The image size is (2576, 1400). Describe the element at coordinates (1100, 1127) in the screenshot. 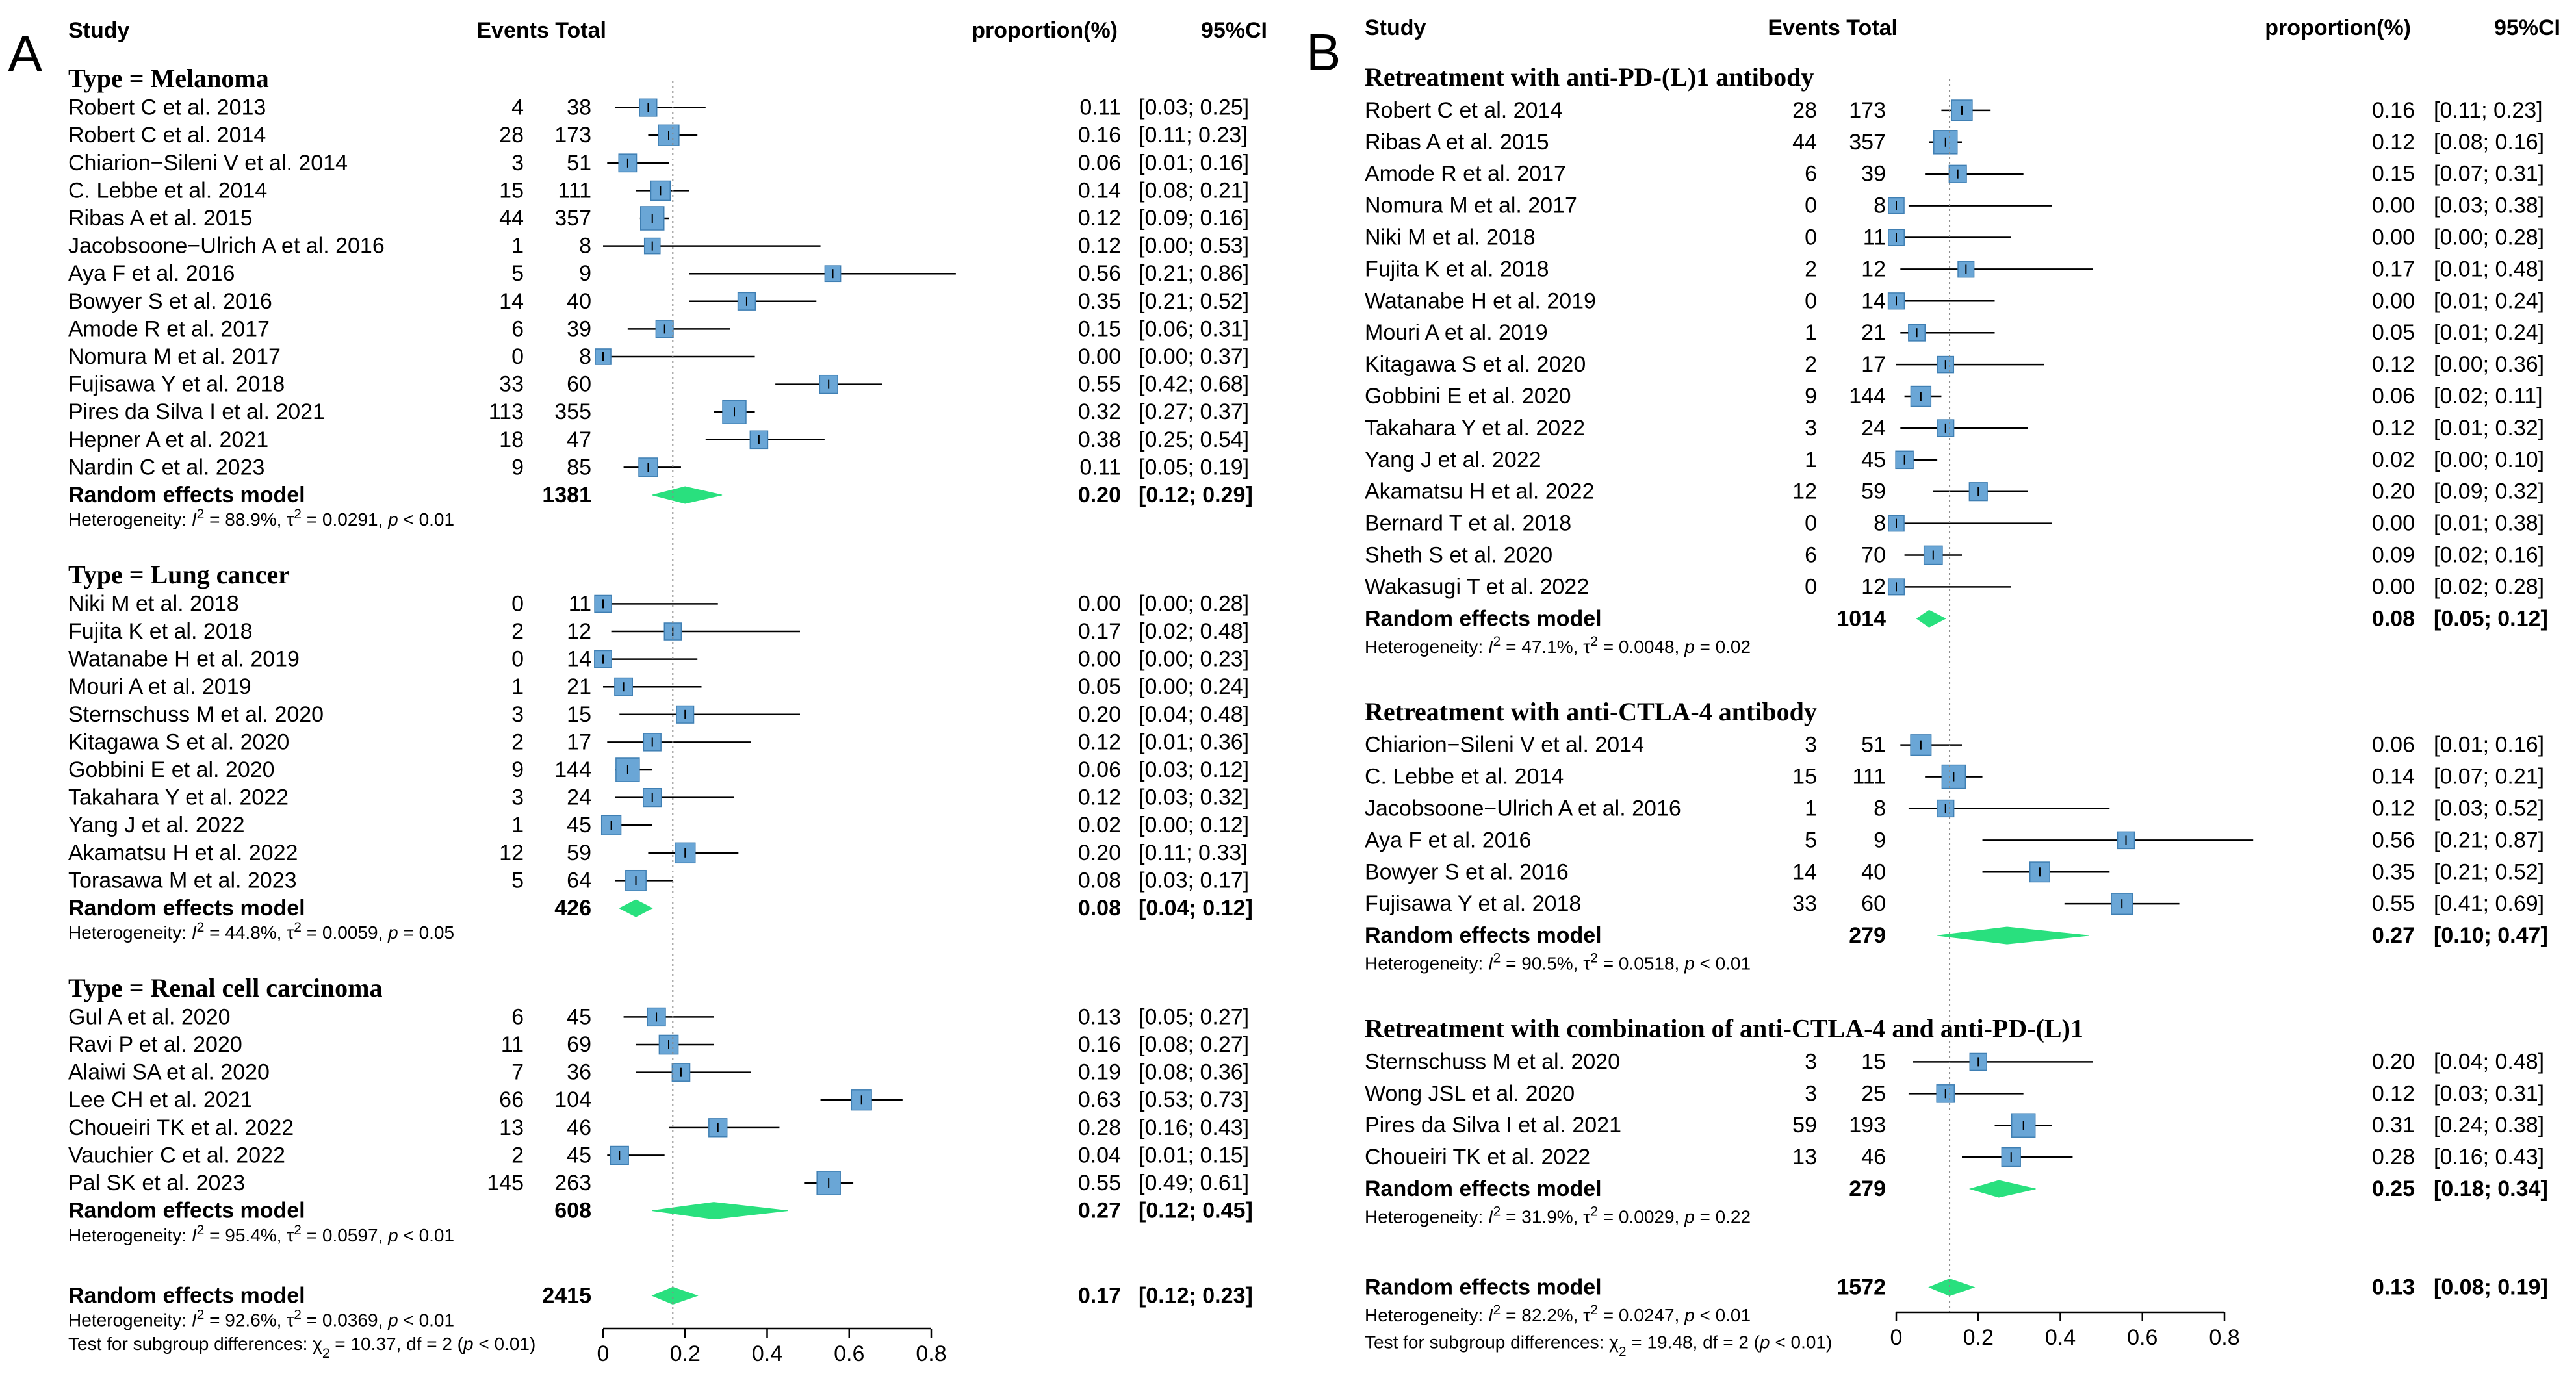

I see `study-proportion: 0.28` at that location.